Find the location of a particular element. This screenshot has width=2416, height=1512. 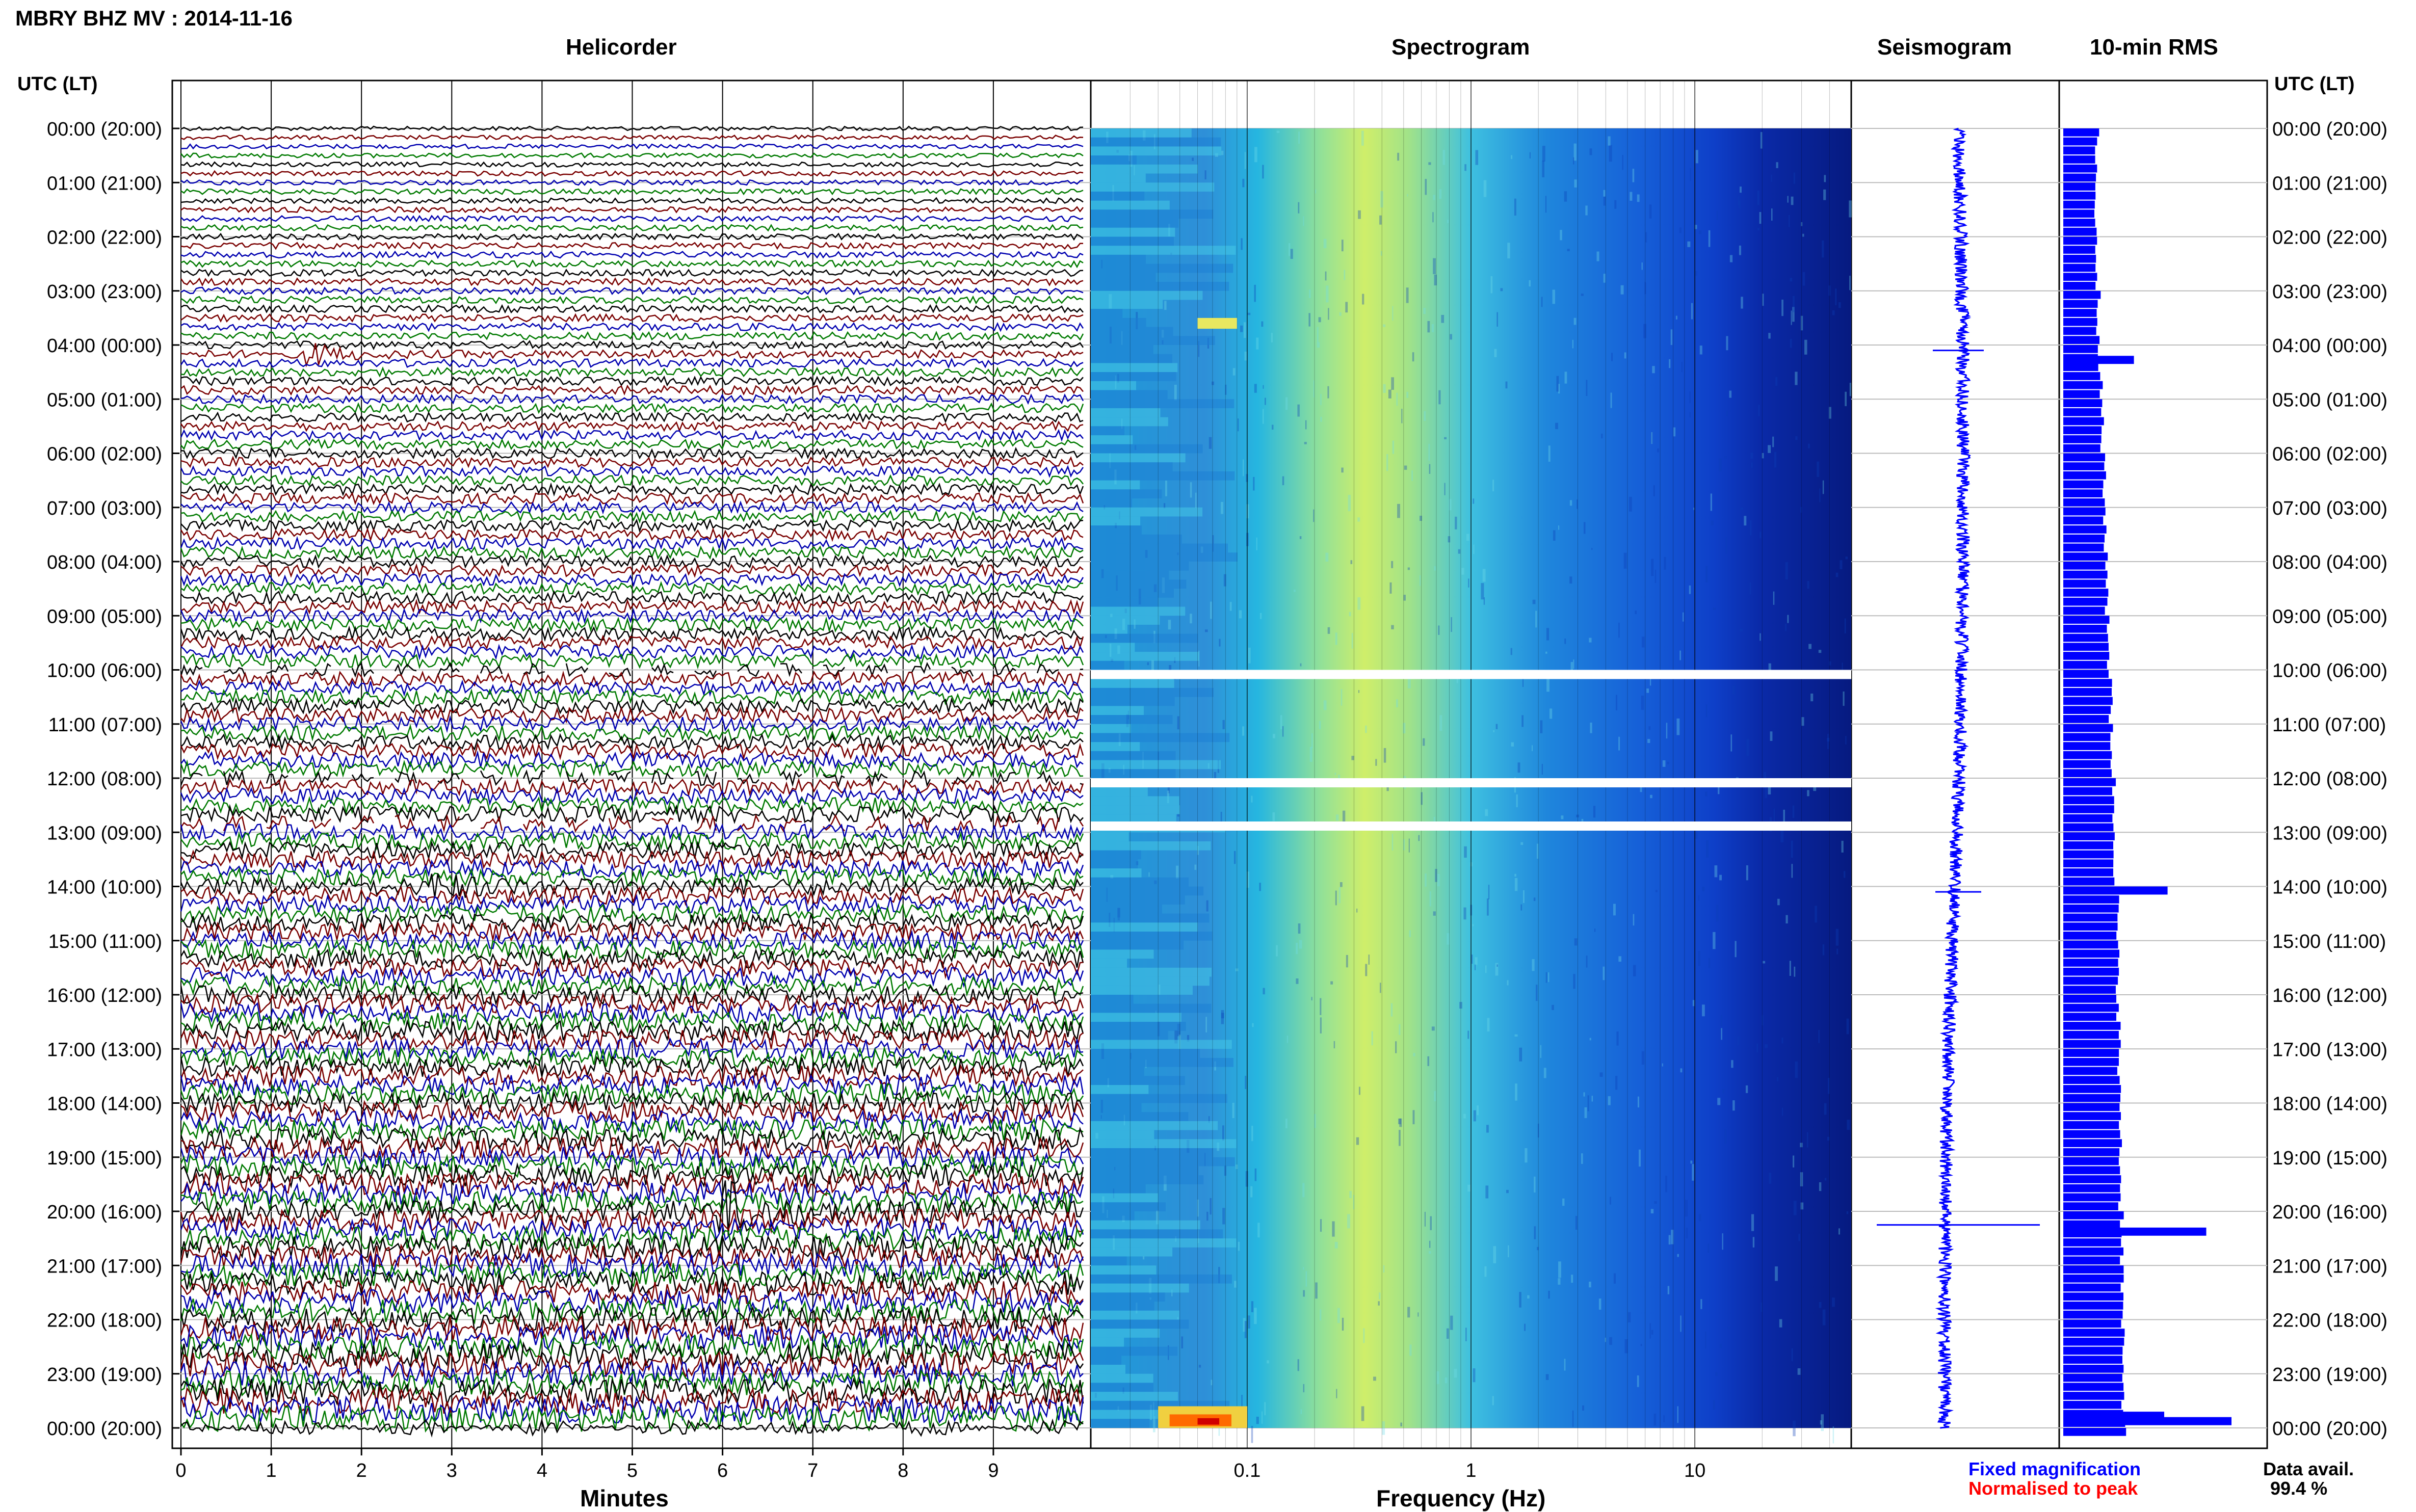

time-label-left: 06:00 (02:00) is located at coordinates (104, 454).